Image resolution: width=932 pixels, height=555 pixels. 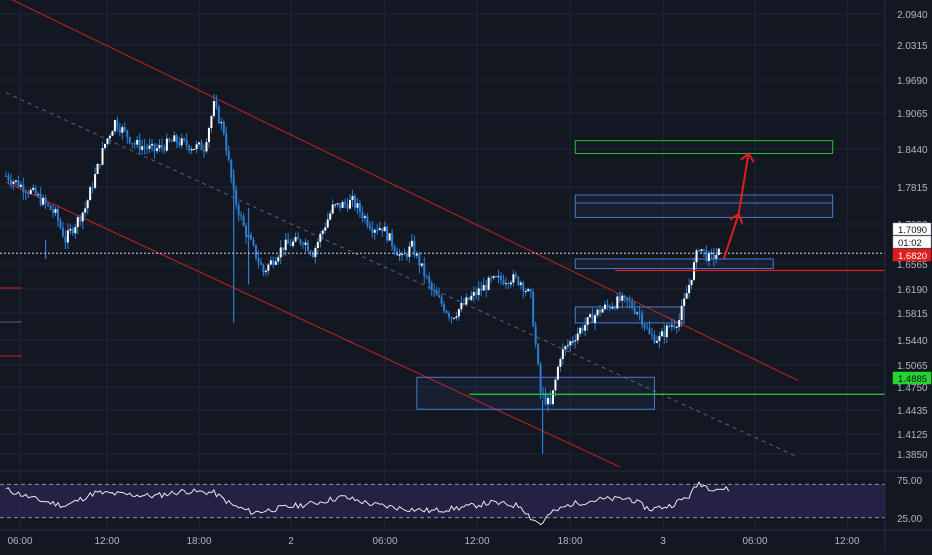 I want to click on y-tick-label: 1.7815, so click(x=912, y=188).